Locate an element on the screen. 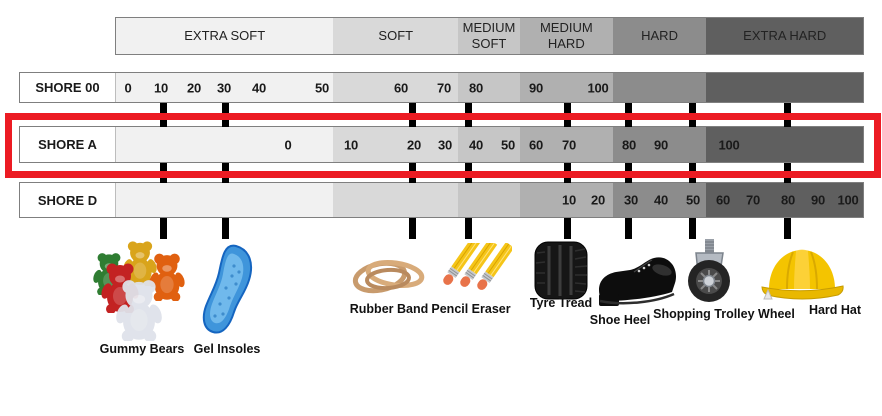 The image size is (882, 416). category-extra-soft: EXTRA SOFT is located at coordinates (225, 36).